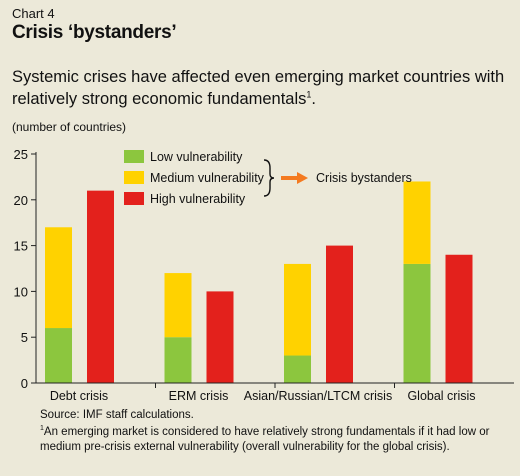 The width and height of the screenshot is (520, 476). I want to click on footnote-mark: 1, so click(42, 429).